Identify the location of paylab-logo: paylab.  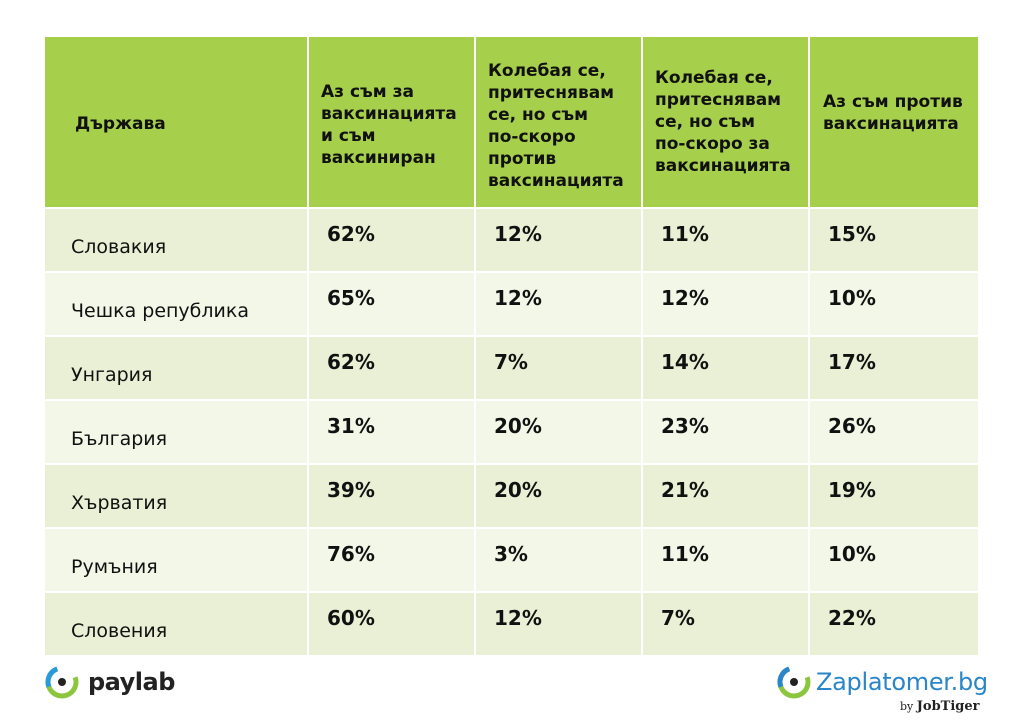
(109, 682).